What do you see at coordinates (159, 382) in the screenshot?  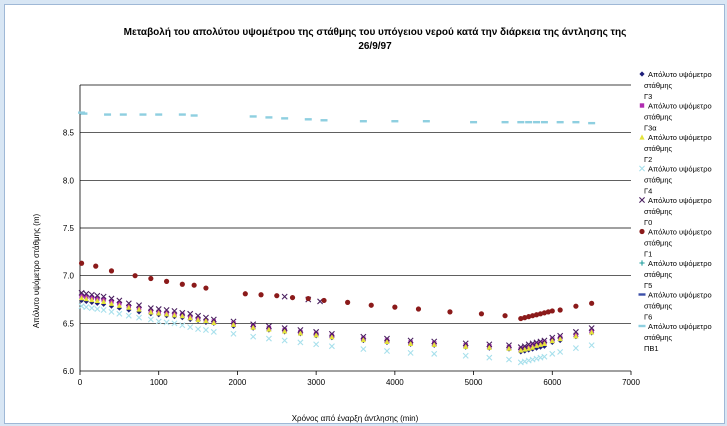 I see `x-tick-label: 1000` at bounding box center [159, 382].